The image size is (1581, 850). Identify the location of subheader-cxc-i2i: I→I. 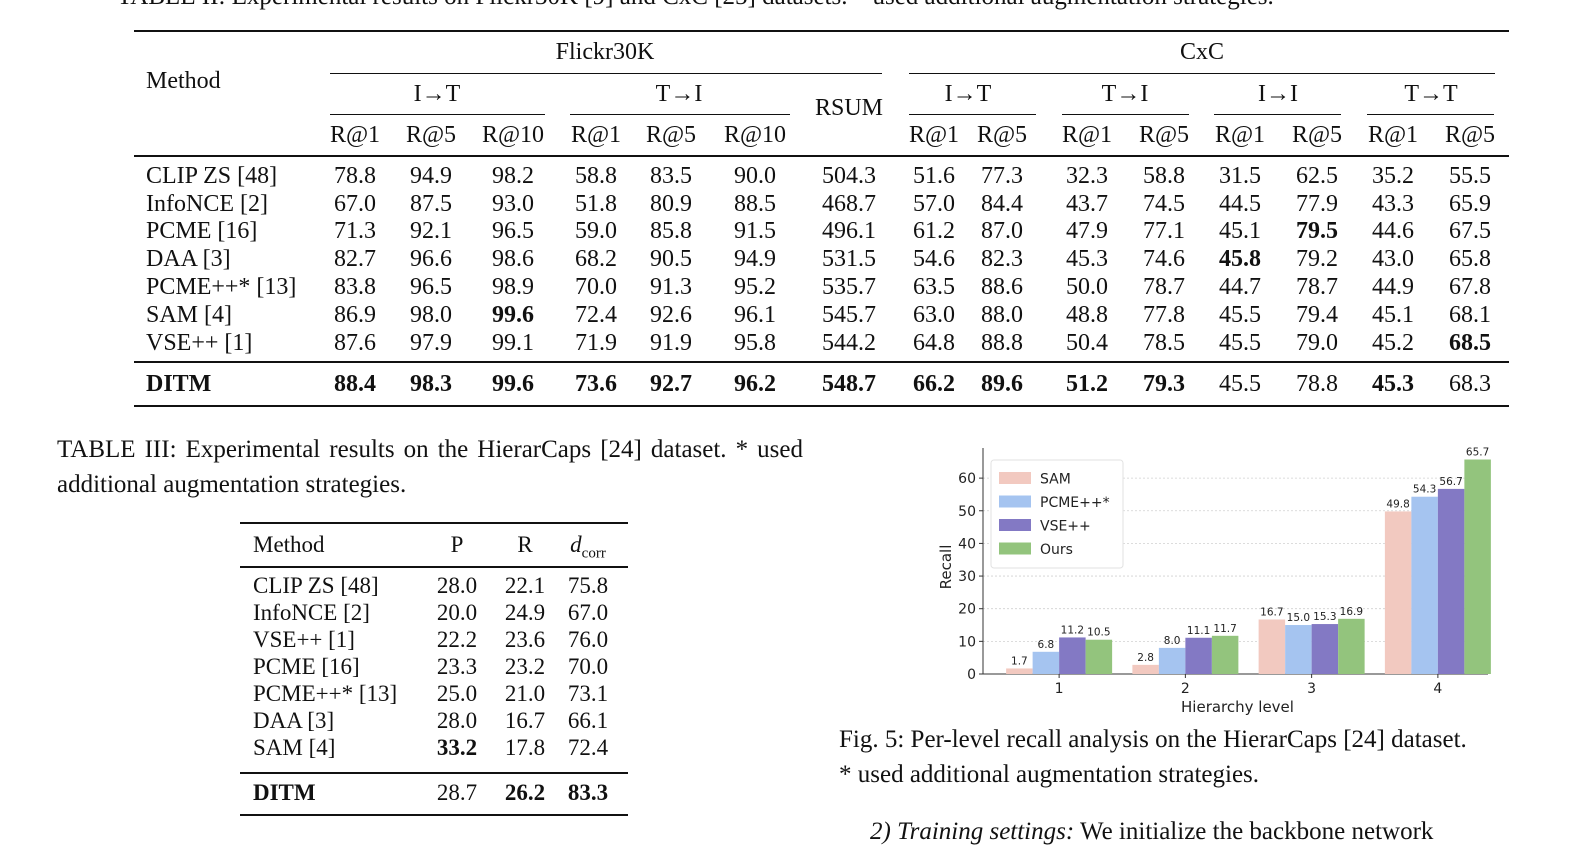
(1278, 94).